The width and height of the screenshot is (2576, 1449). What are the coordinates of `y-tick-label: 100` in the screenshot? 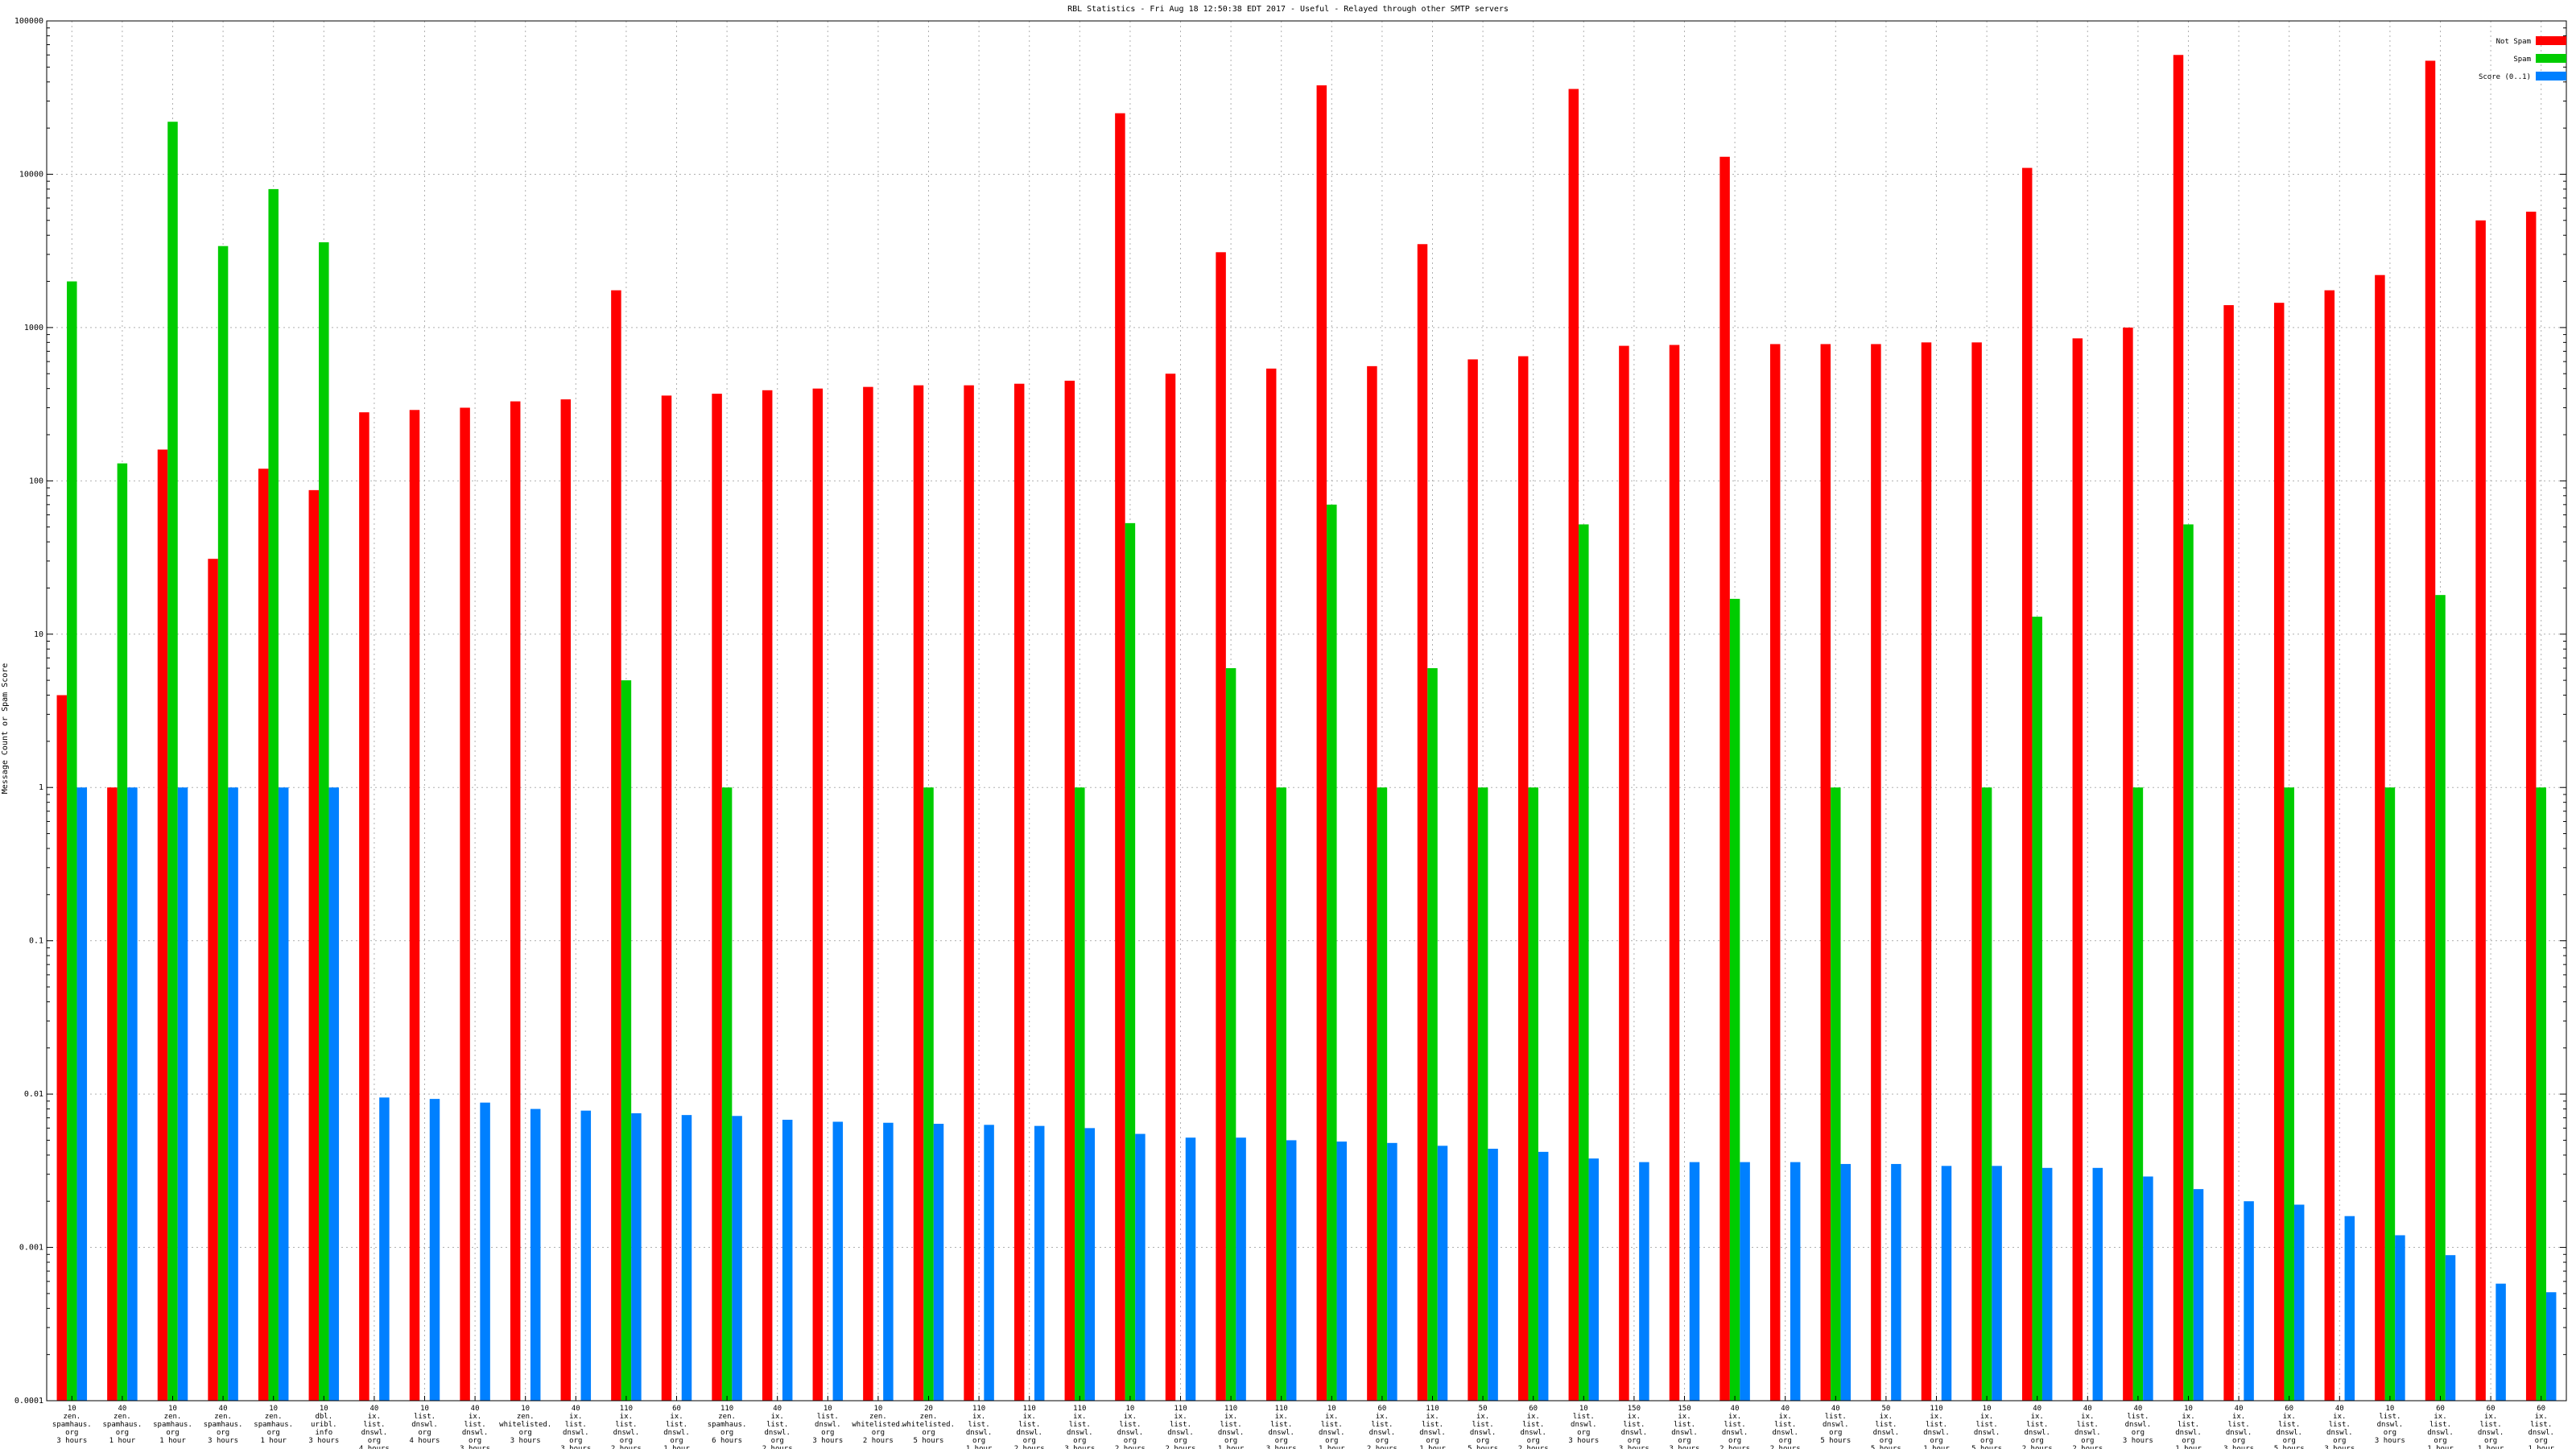 It's located at (36, 481).